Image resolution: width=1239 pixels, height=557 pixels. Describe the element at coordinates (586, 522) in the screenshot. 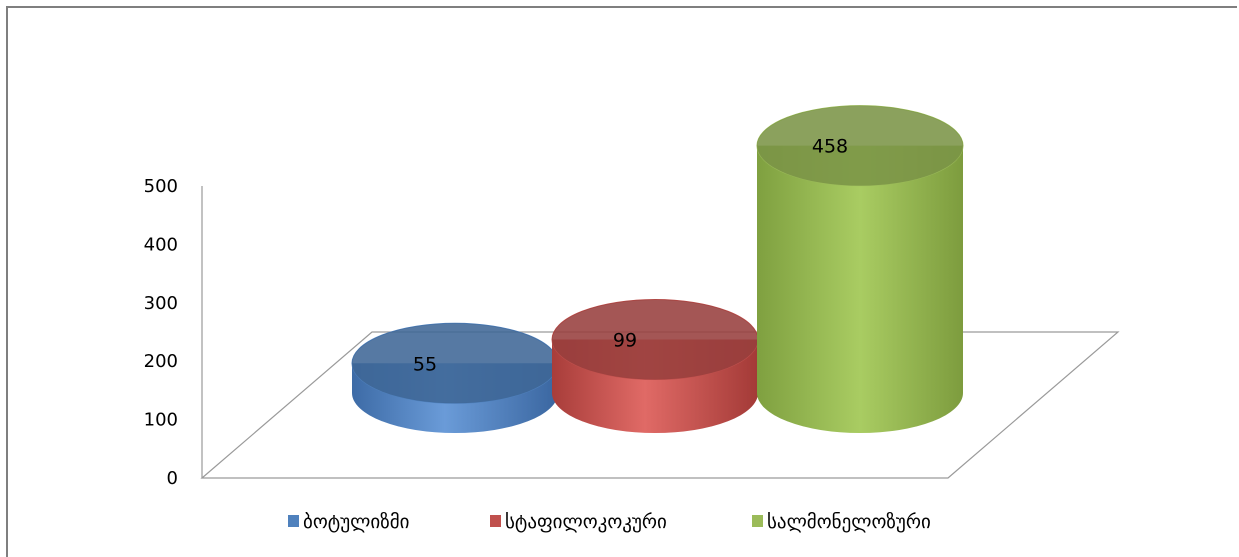

I see `legend-label: სტაფილოკოკური` at that location.